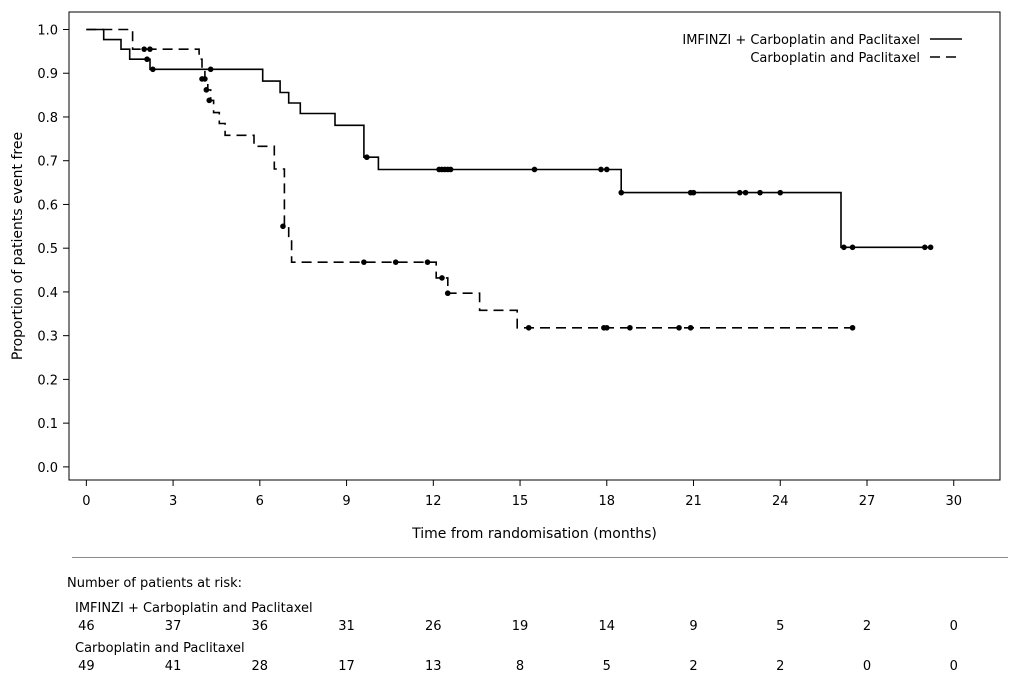  What do you see at coordinates (47, 162) in the screenshot?
I see `y-tick-label: 0.7` at bounding box center [47, 162].